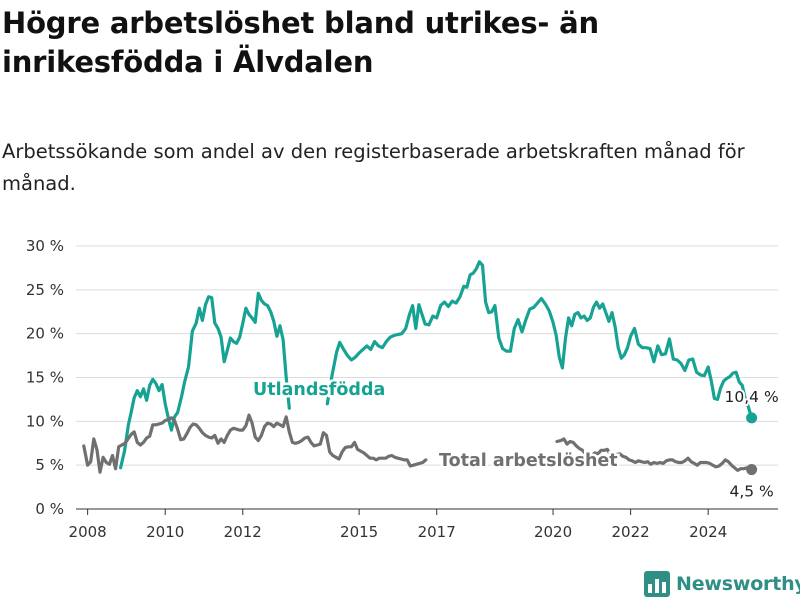 The image size is (800, 600). What do you see at coordinates (752, 470) in the screenshot?
I see `end-point-total` at bounding box center [752, 470].